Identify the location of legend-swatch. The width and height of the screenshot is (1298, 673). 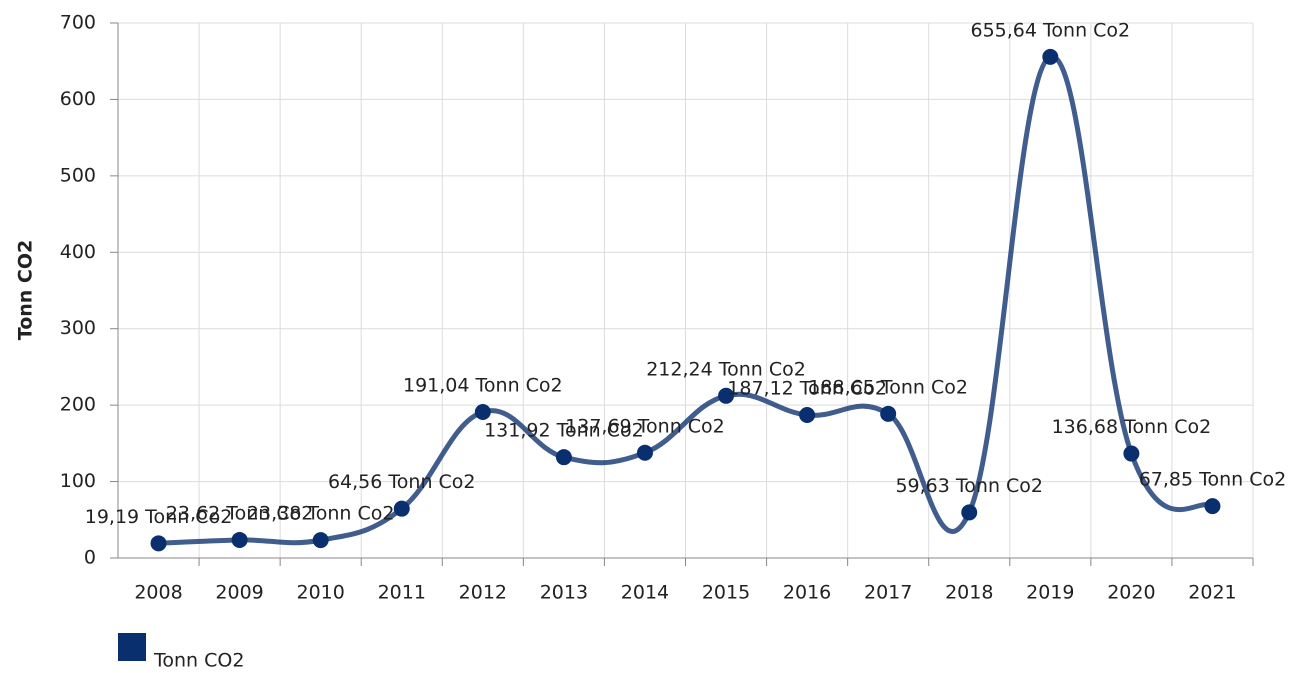
(132, 647).